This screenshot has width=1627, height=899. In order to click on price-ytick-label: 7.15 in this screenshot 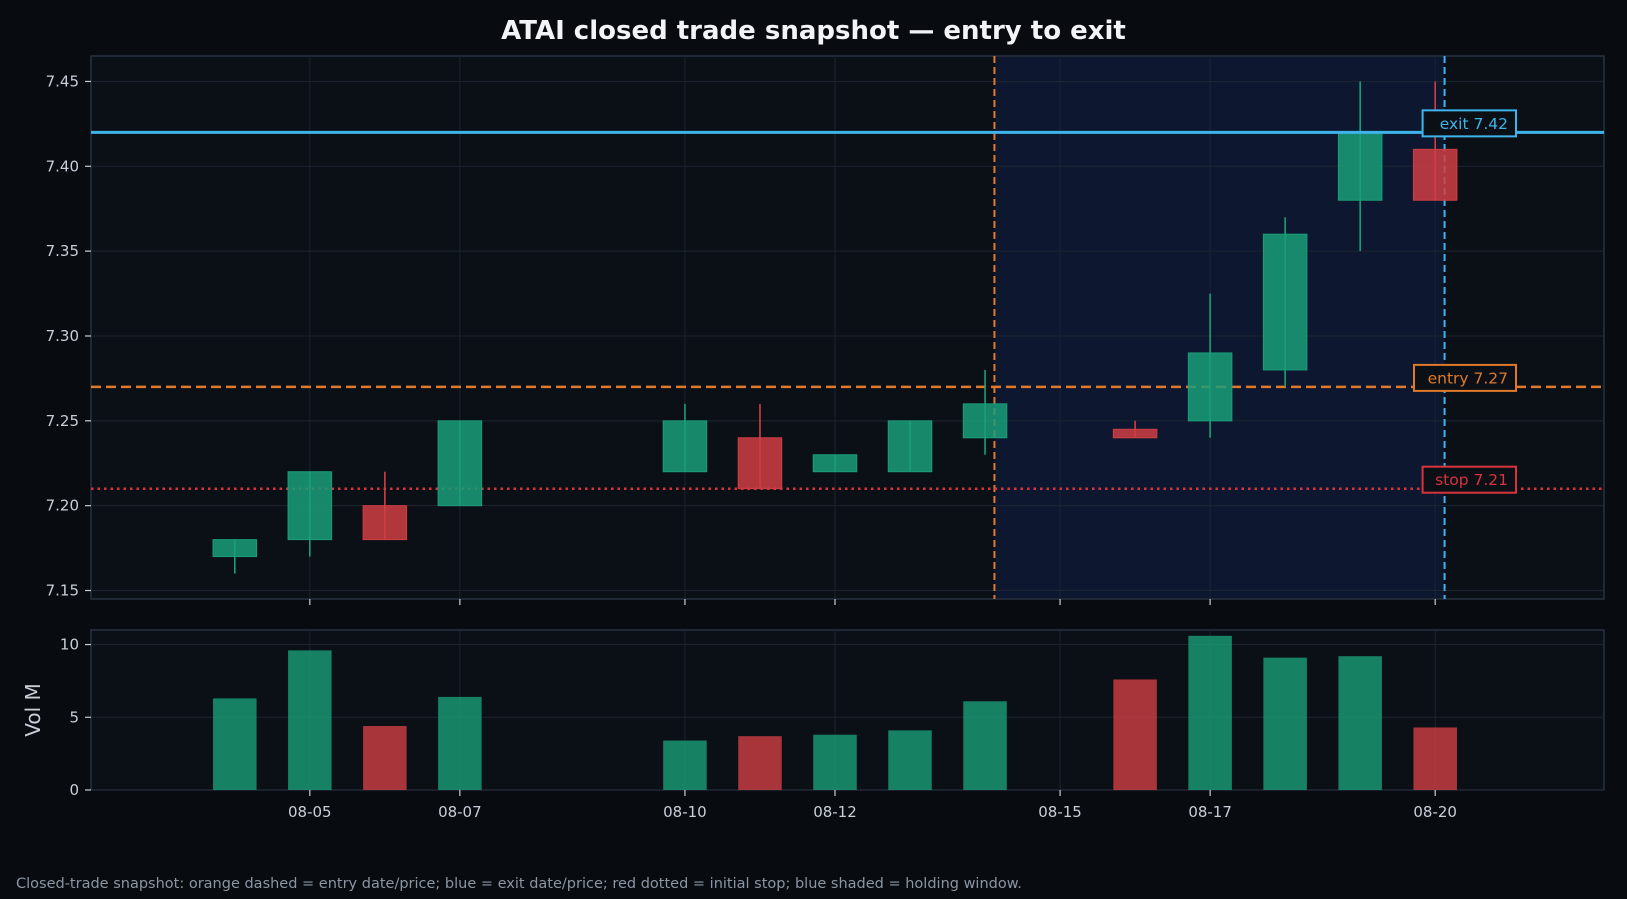, I will do `click(62, 591)`.